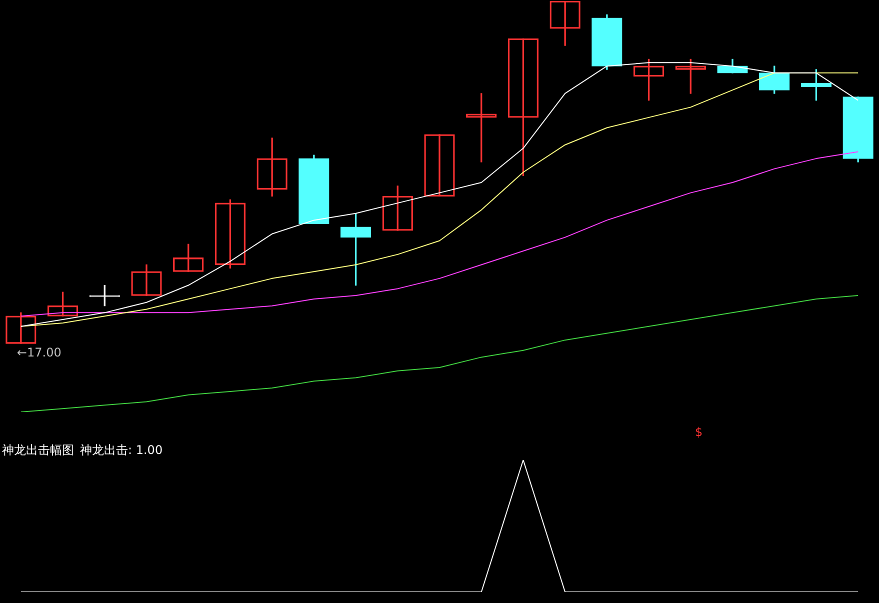  Describe the element at coordinates (121, 450) in the screenshot. I see `text: 神龙出击: 1.00` at that location.